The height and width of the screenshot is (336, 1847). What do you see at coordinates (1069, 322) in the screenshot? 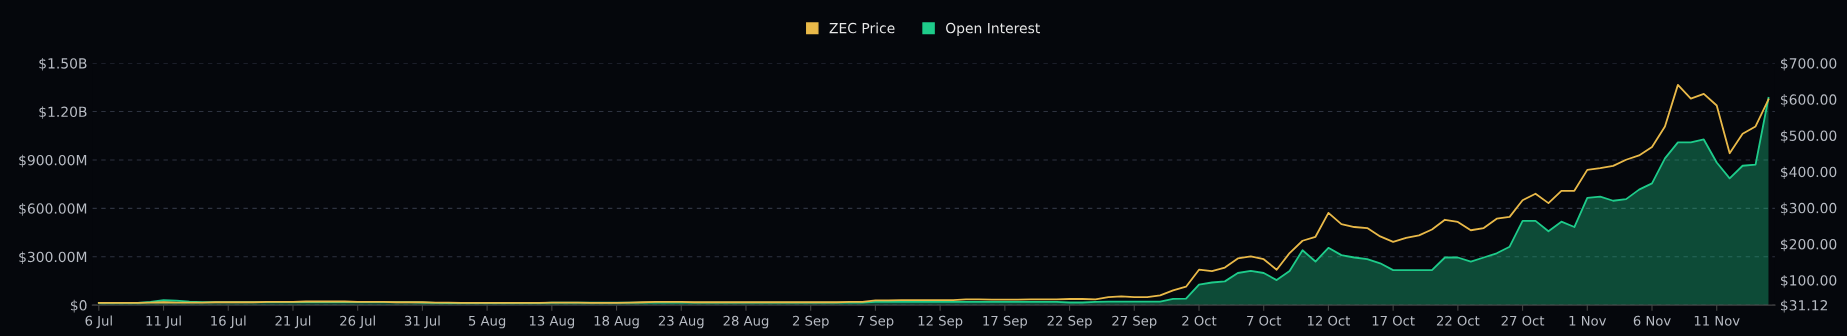
I see `x-tick-label: 22 Sep` at bounding box center [1069, 322].